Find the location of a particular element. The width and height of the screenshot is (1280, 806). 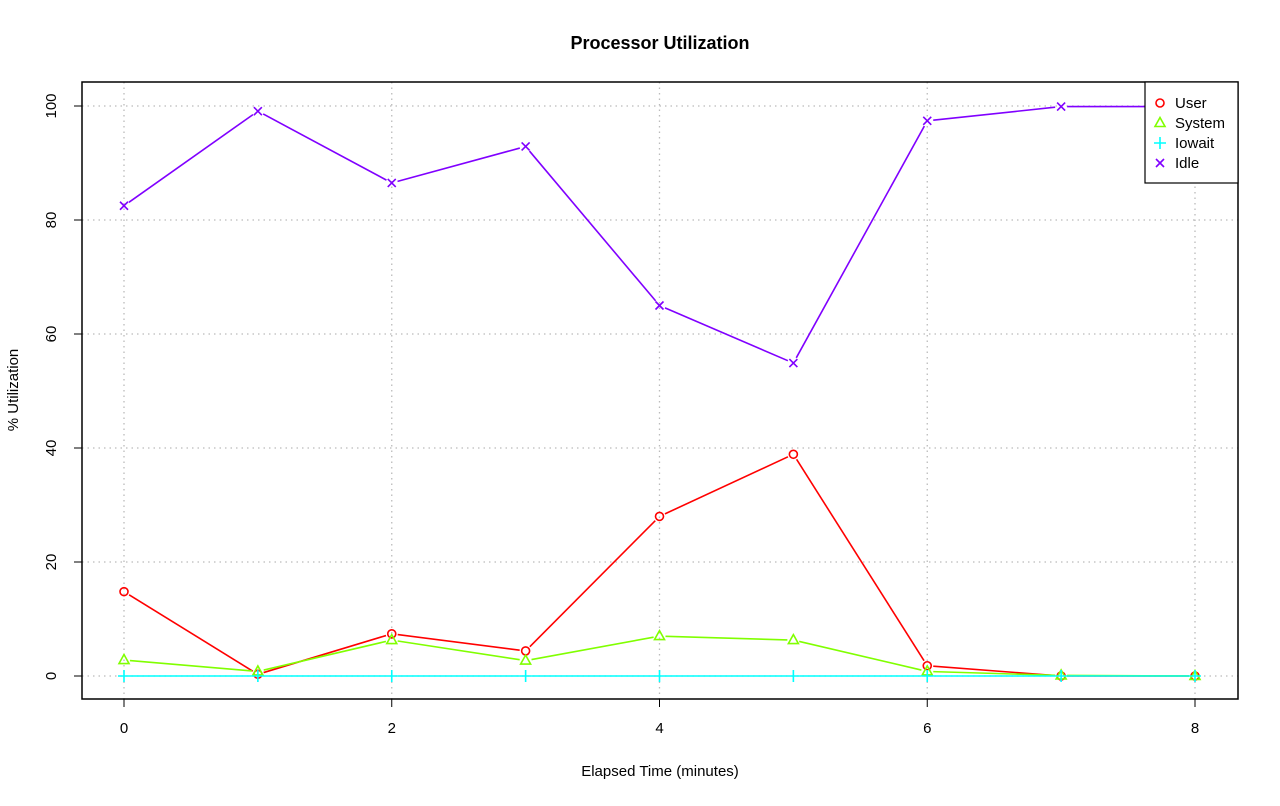

y-tick-label: 20 is located at coordinates (51, 562).